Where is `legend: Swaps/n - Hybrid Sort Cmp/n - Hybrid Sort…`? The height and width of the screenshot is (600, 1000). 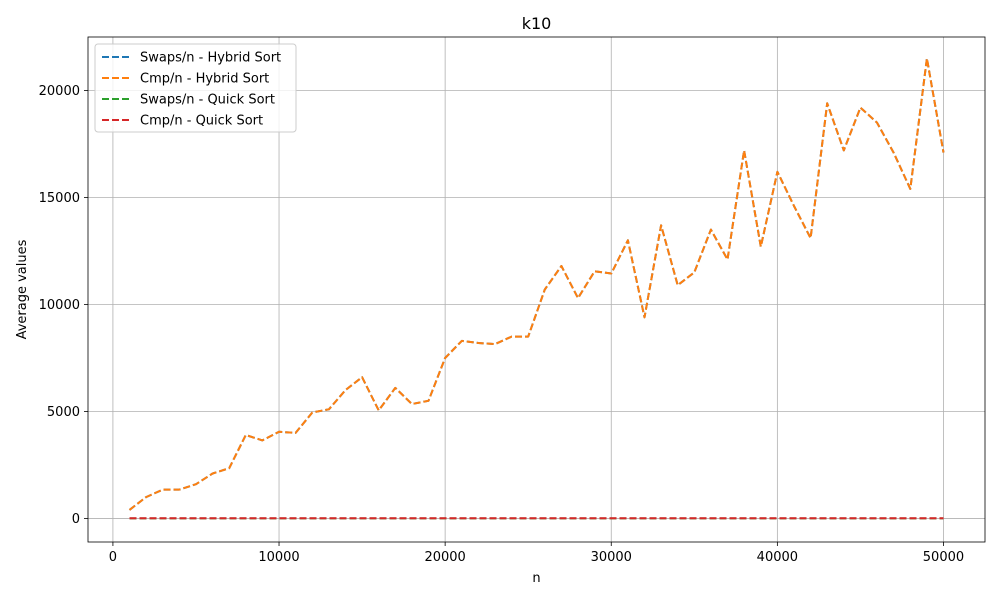 legend: Swaps/n - Hybrid Sort Cmp/n - Hybrid Sort… is located at coordinates (195, 88).